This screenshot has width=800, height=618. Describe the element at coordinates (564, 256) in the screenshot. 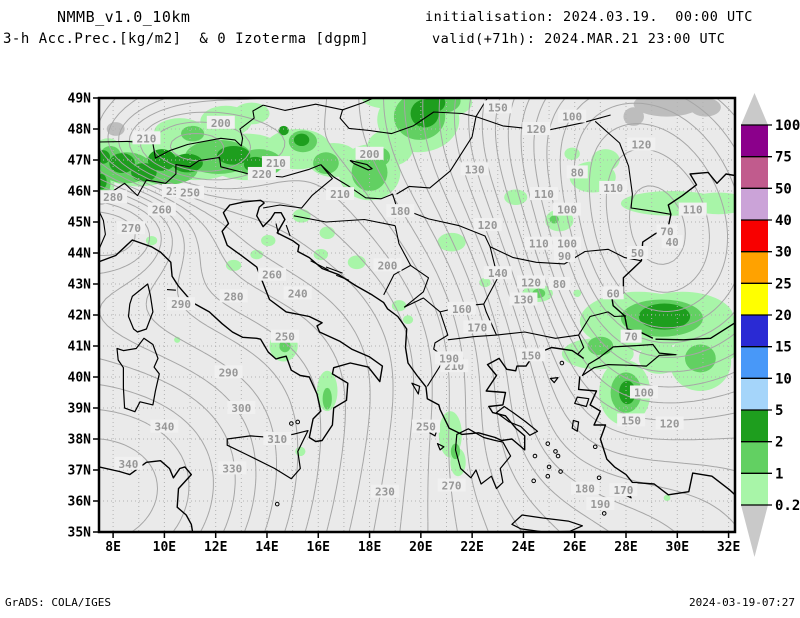

I see `svg-text: 90` at that location.